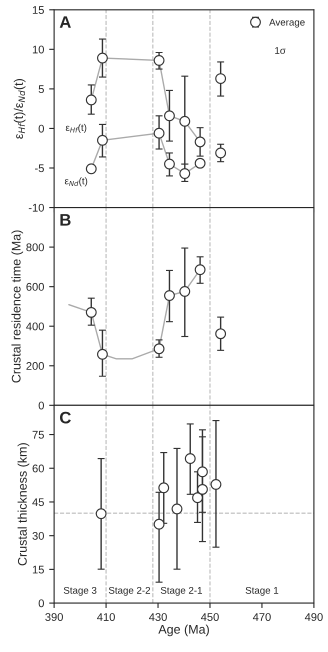 This screenshot has width=328, height=652. I want to click on chart-title: B, so click(65, 220).